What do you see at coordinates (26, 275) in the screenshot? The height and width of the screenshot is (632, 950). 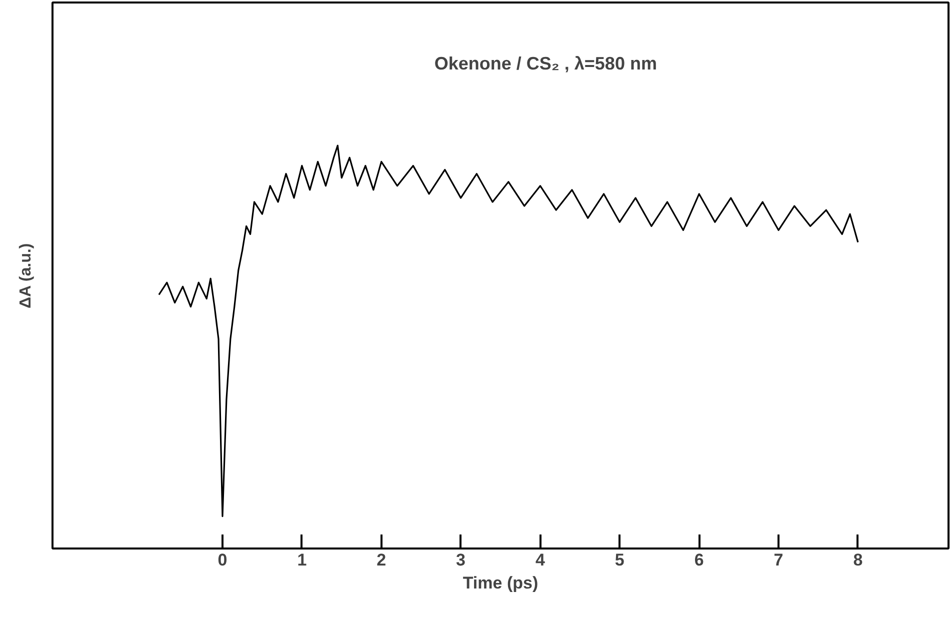 I see `y-axis-title: ΔA (a.u.)` at bounding box center [26, 275].